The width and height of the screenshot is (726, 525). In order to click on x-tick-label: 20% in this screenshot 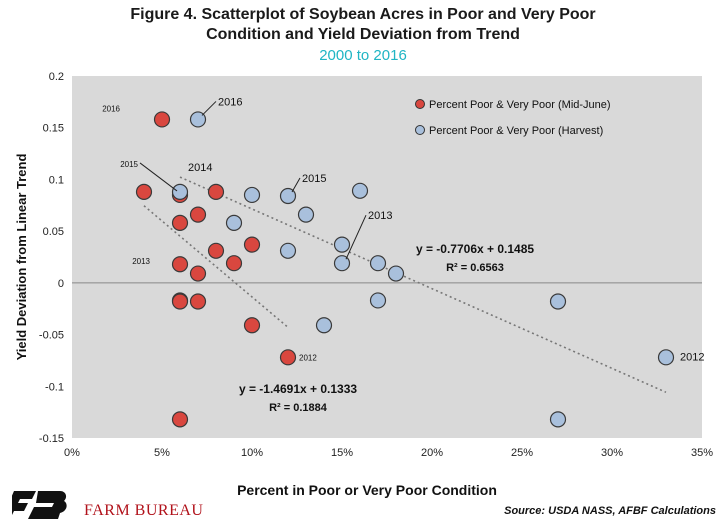, I will do `click(432, 453)`.